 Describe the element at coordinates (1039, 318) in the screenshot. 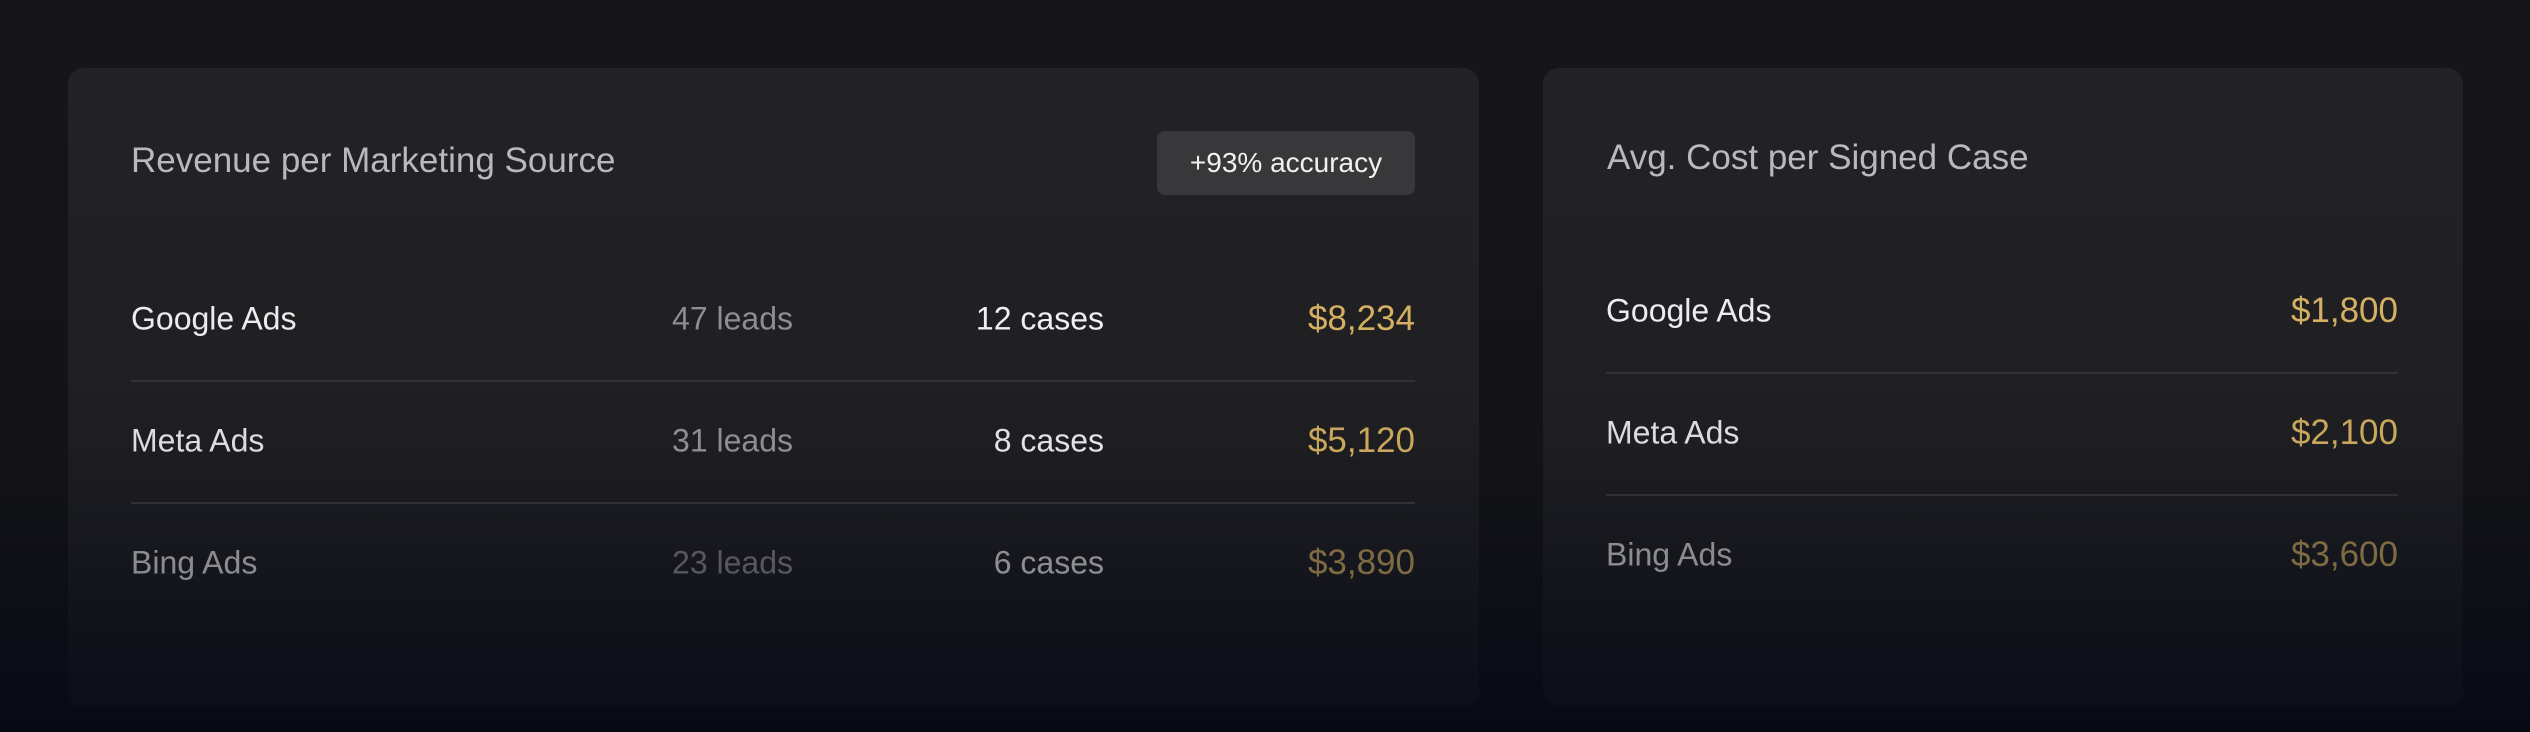

I see `cases-count: 12 cases` at that location.